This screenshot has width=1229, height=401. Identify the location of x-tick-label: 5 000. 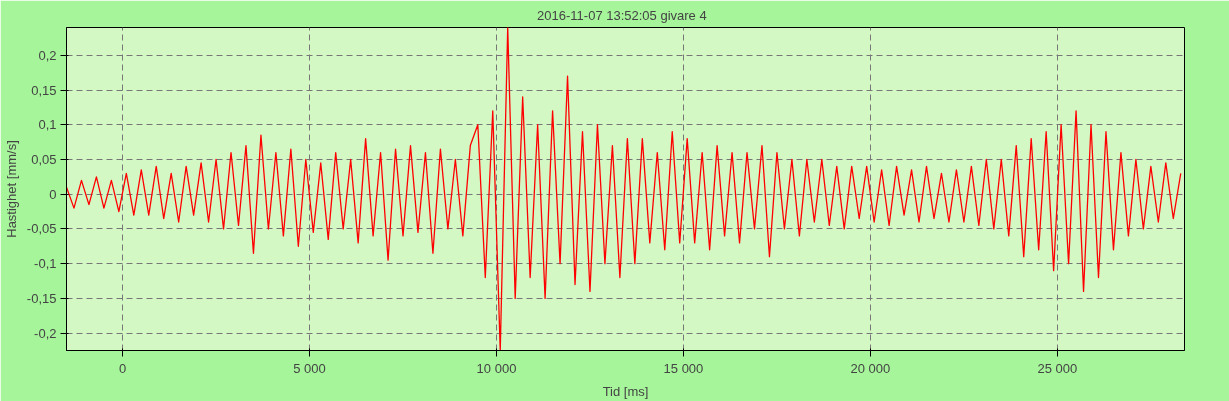
(309, 368).